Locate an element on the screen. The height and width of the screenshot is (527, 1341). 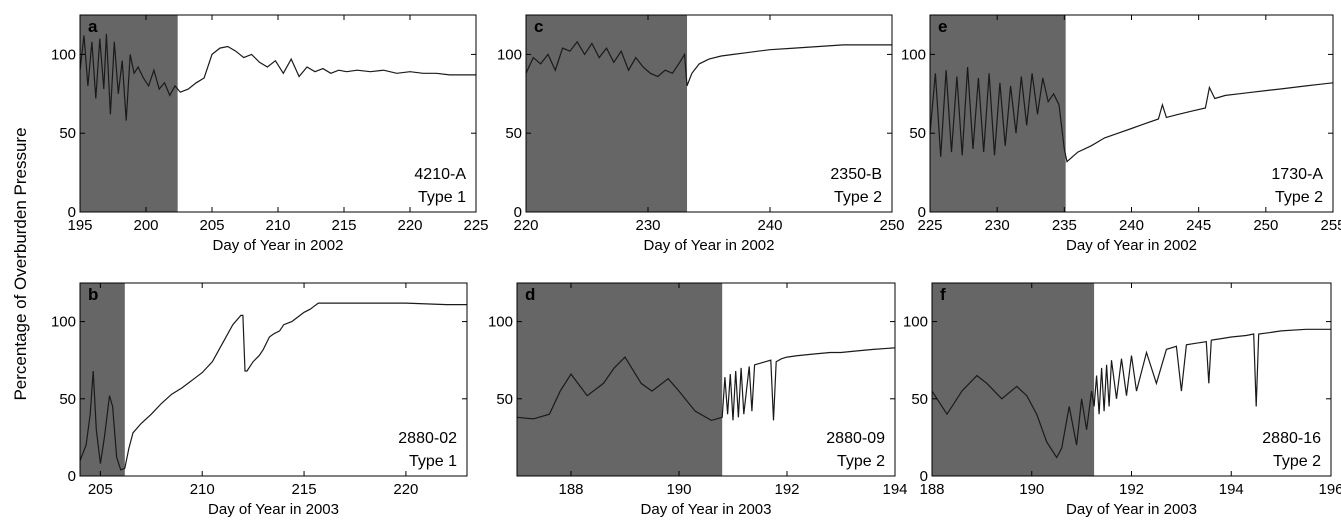
panel-letter: e is located at coordinates (942, 26).